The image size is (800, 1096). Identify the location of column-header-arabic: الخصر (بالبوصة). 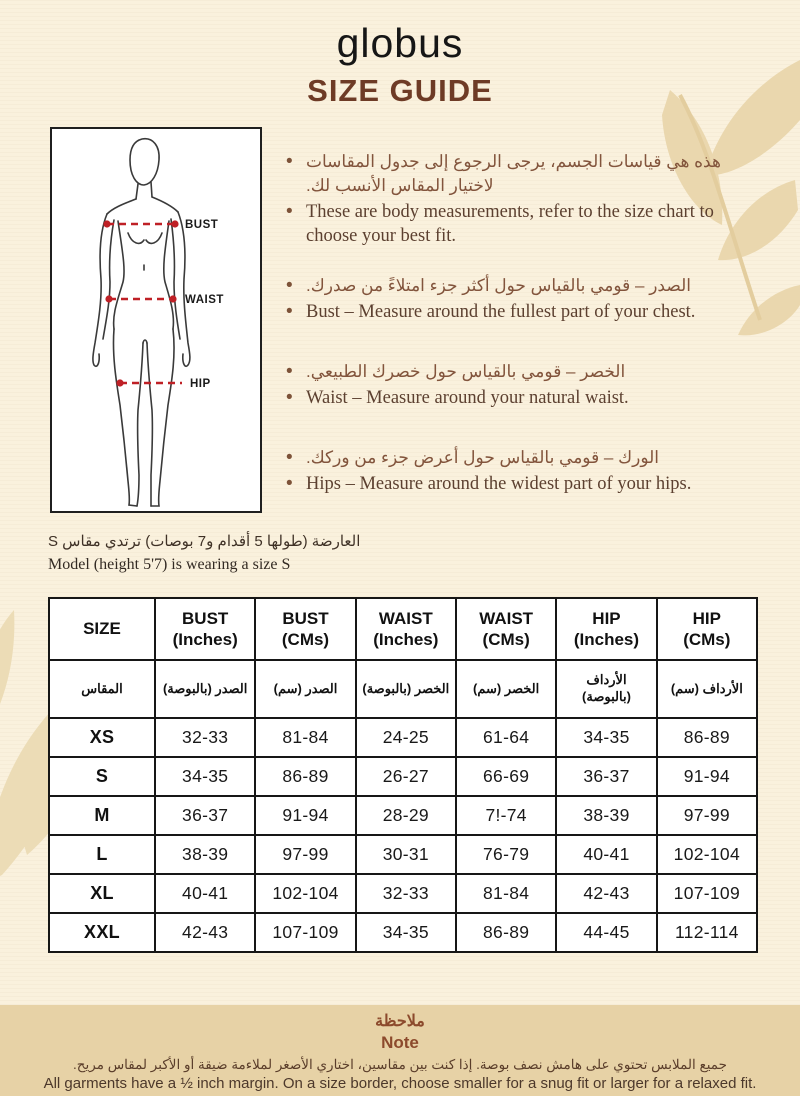
(405, 689).